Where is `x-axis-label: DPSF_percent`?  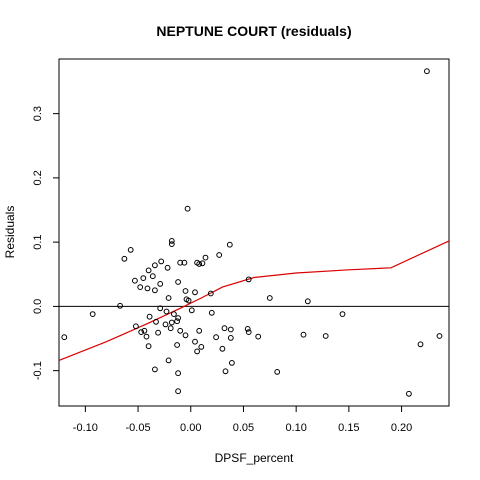 x-axis-label: DPSF_percent is located at coordinates (254, 458).